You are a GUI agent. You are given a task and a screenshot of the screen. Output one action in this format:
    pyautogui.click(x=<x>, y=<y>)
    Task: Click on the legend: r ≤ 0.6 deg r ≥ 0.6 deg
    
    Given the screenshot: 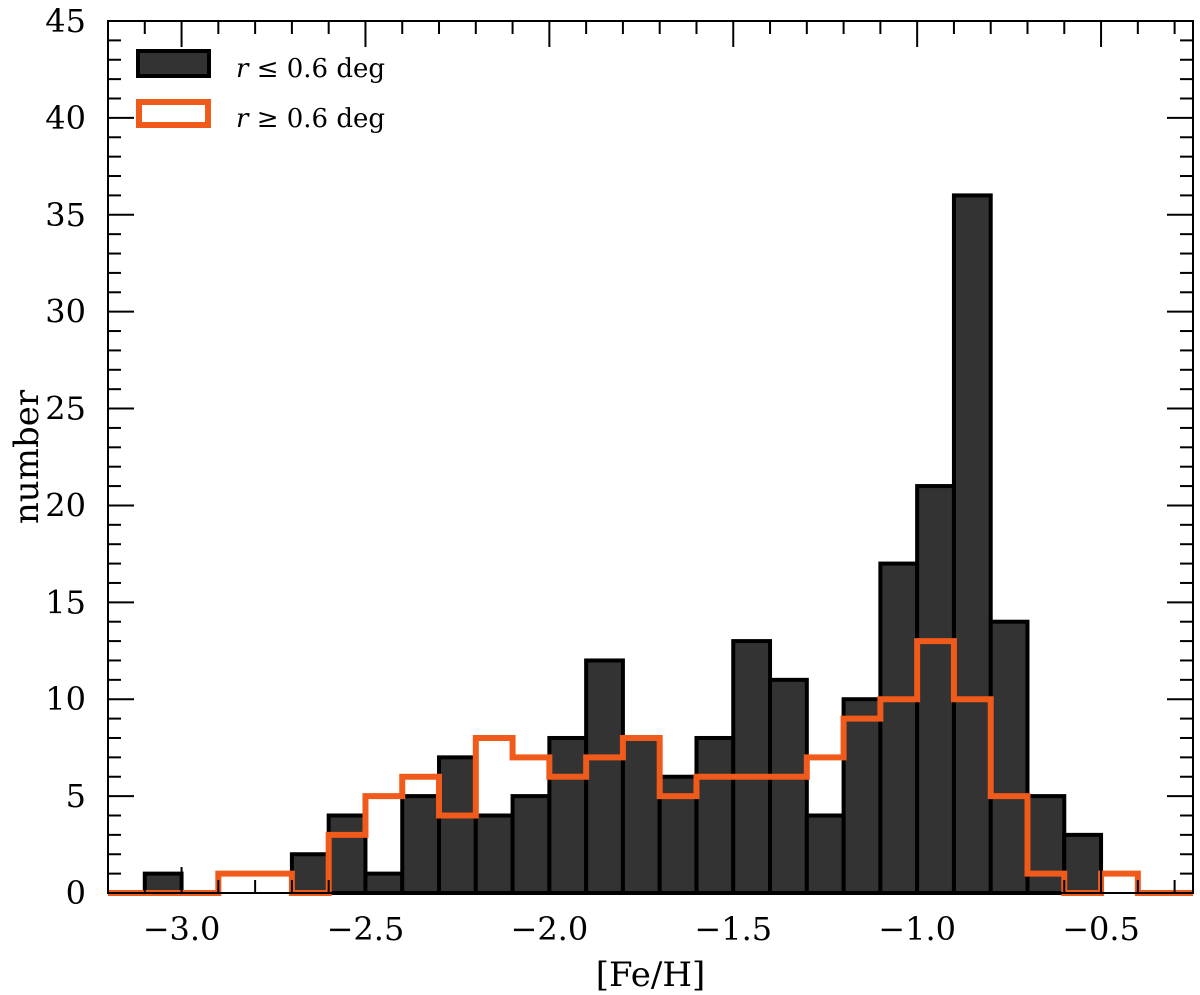 What is the action you would take?
    pyautogui.click(x=260, y=91)
    